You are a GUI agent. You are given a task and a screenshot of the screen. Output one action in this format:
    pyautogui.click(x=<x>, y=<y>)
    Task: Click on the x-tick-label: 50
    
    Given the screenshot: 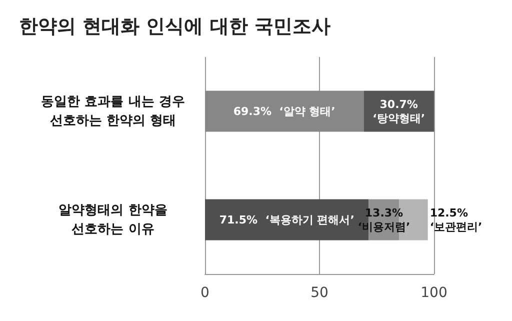 What is the action you would take?
    pyautogui.click(x=319, y=293)
    